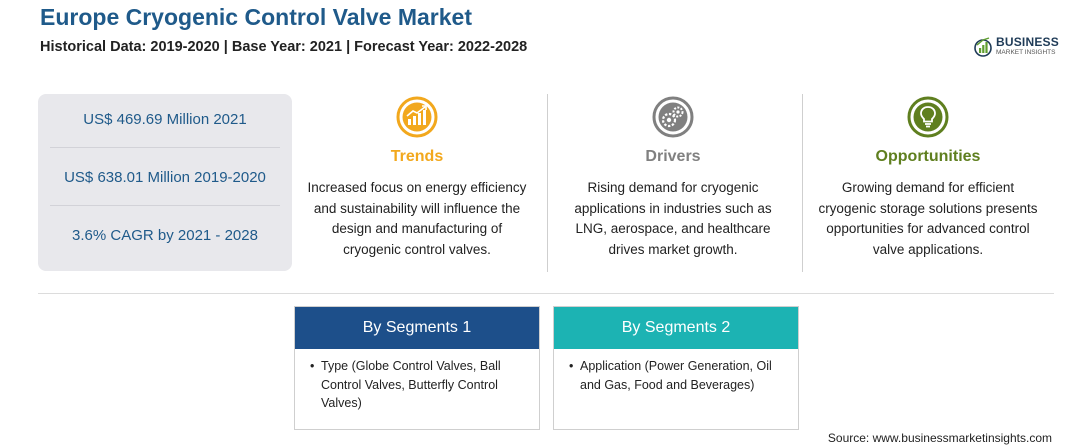 This screenshot has width=1092, height=447. Describe the element at coordinates (1026, 52) in the screenshot. I see `logo-tagline: MARKET INSIGHTS` at that location.